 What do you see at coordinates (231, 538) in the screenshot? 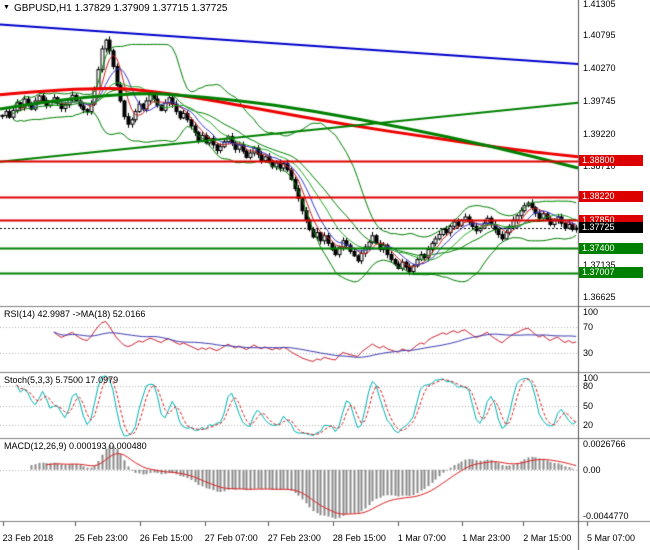
I see `time-axis-label: 27 Feb 07:00` at bounding box center [231, 538].